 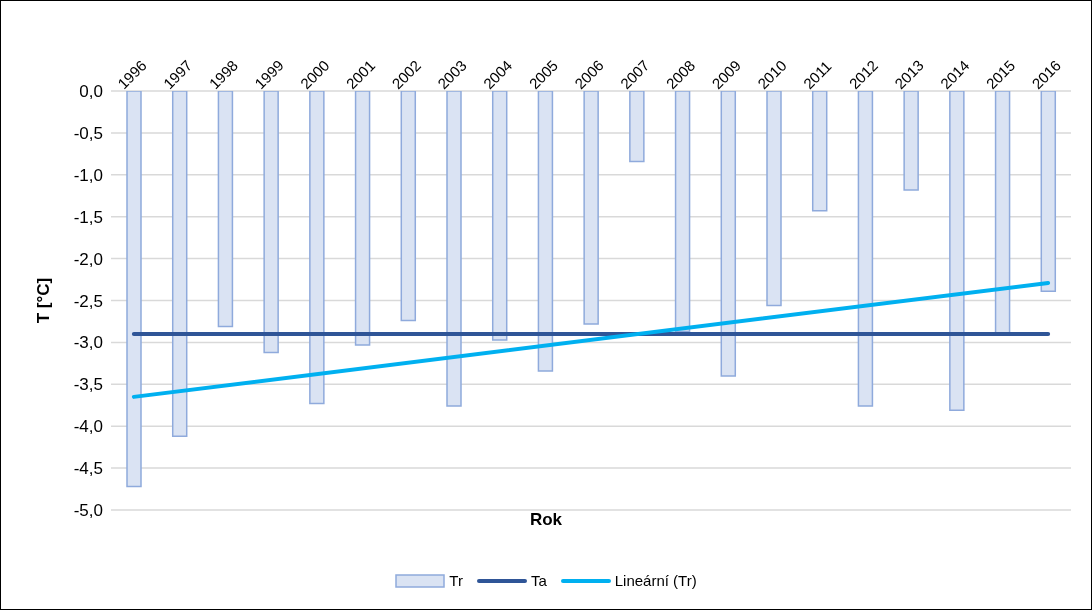 What do you see at coordinates (88, 385) in the screenshot?
I see `y-tick-label: -3,5` at bounding box center [88, 385].